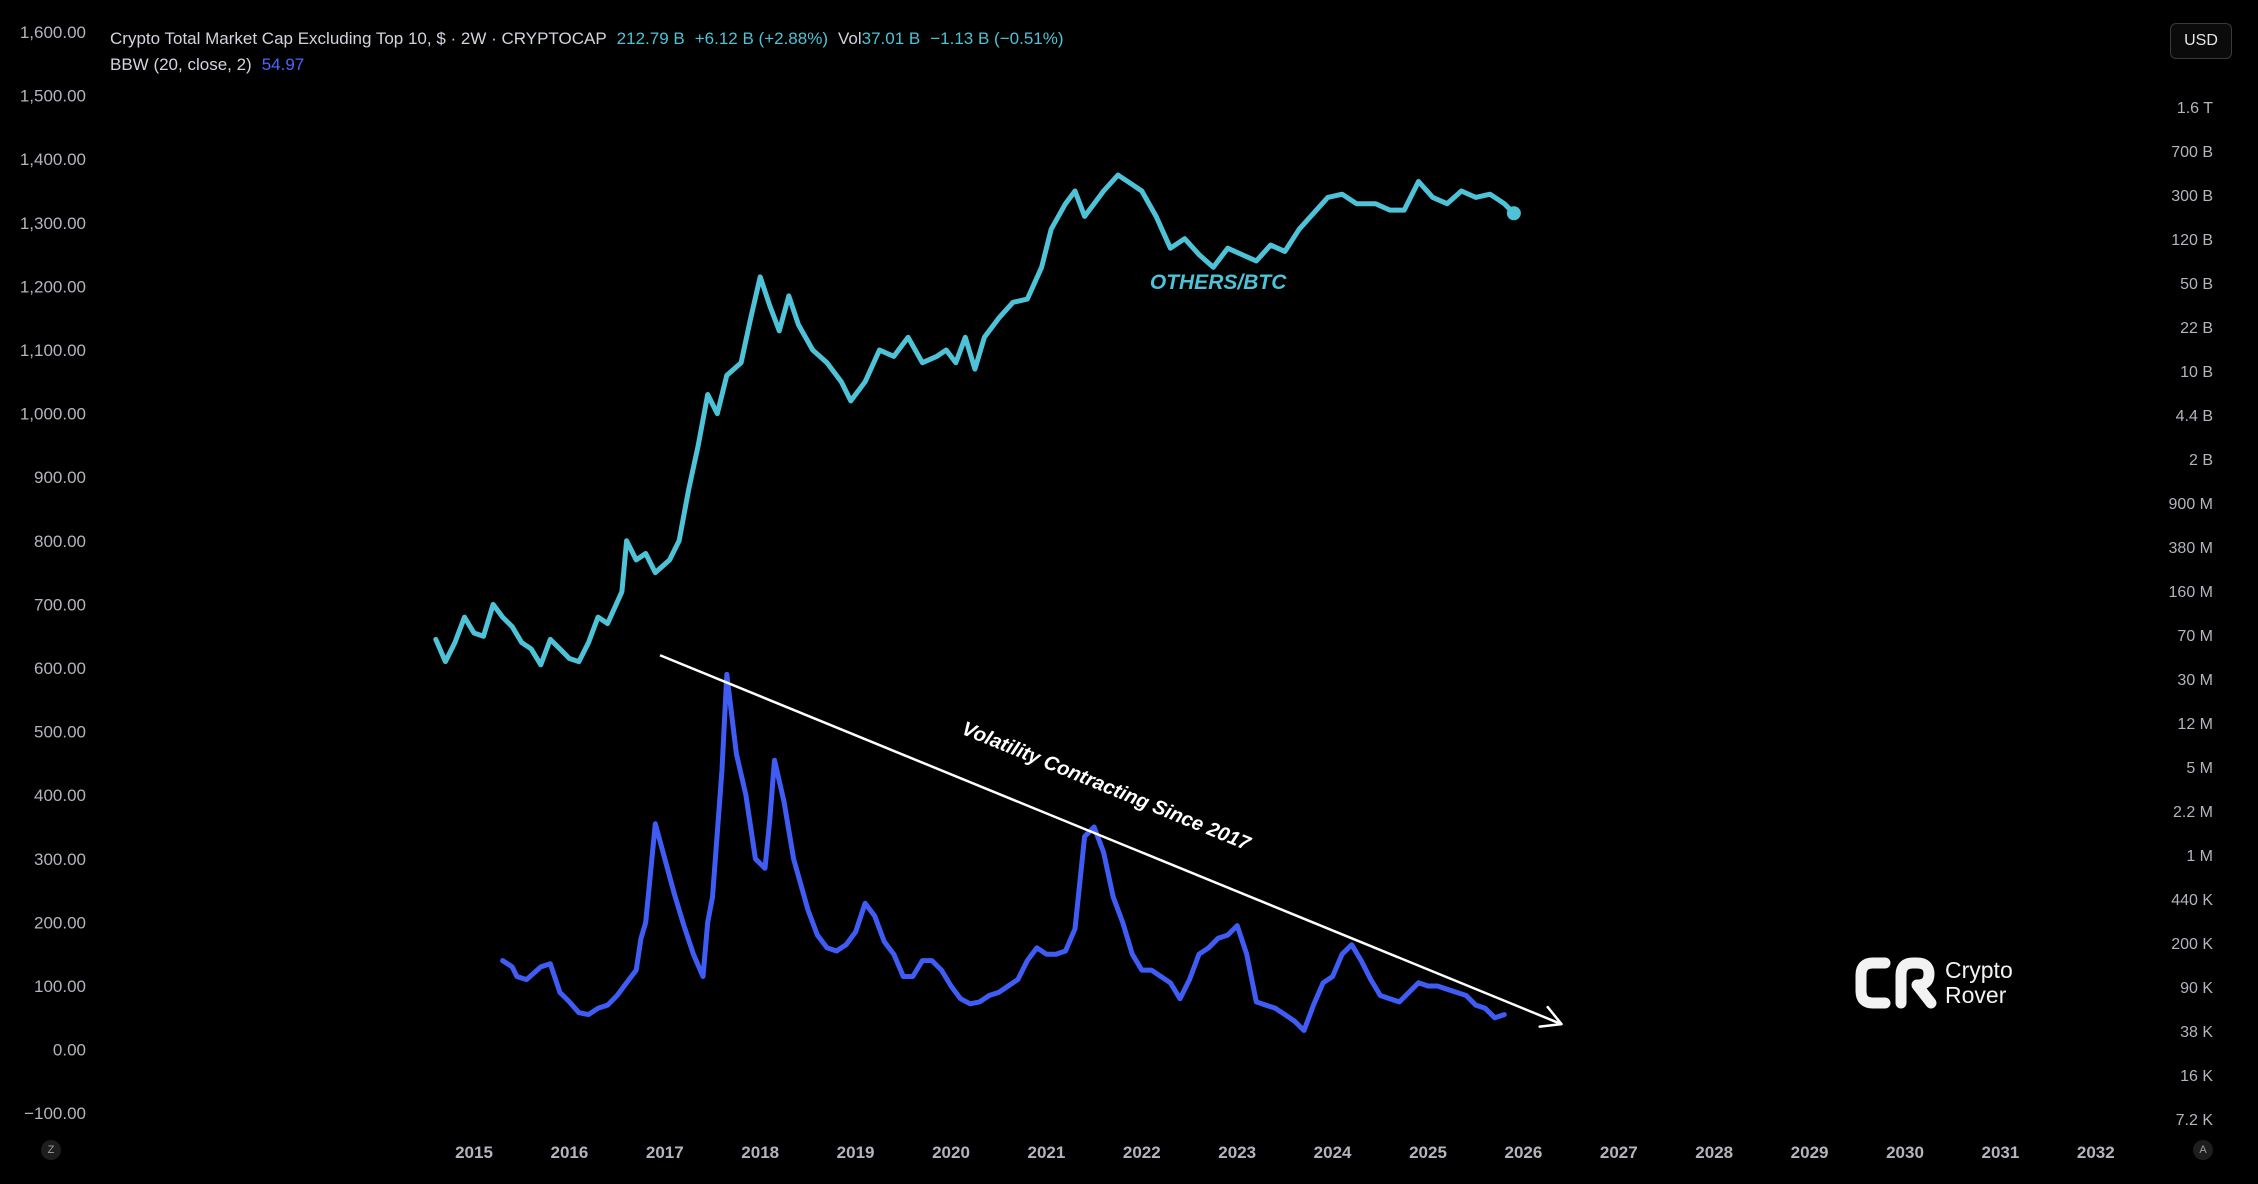 The width and height of the screenshot is (2258, 1184). Describe the element at coordinates (53, 286) in the screenshot. I see `left-axis-tick: 1,200.00` at that location.